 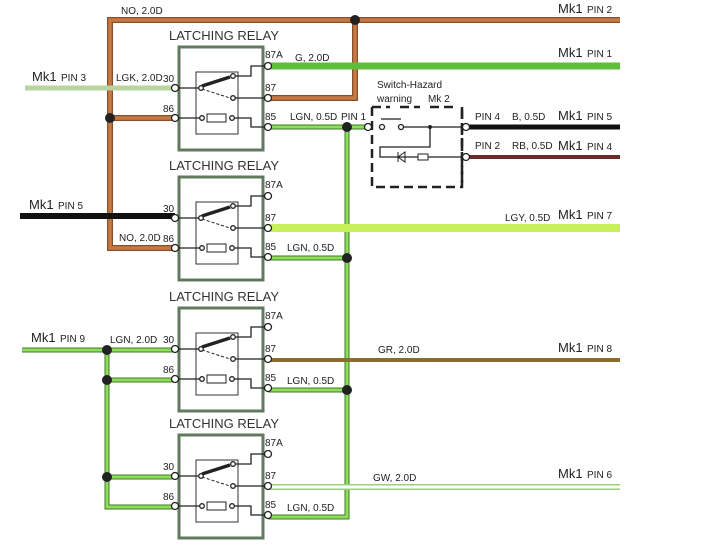 What do you see at coordinates (353, 117) in the screenshot?
I see `label-pin1: PIN 1` at bounding box center [353, 117].